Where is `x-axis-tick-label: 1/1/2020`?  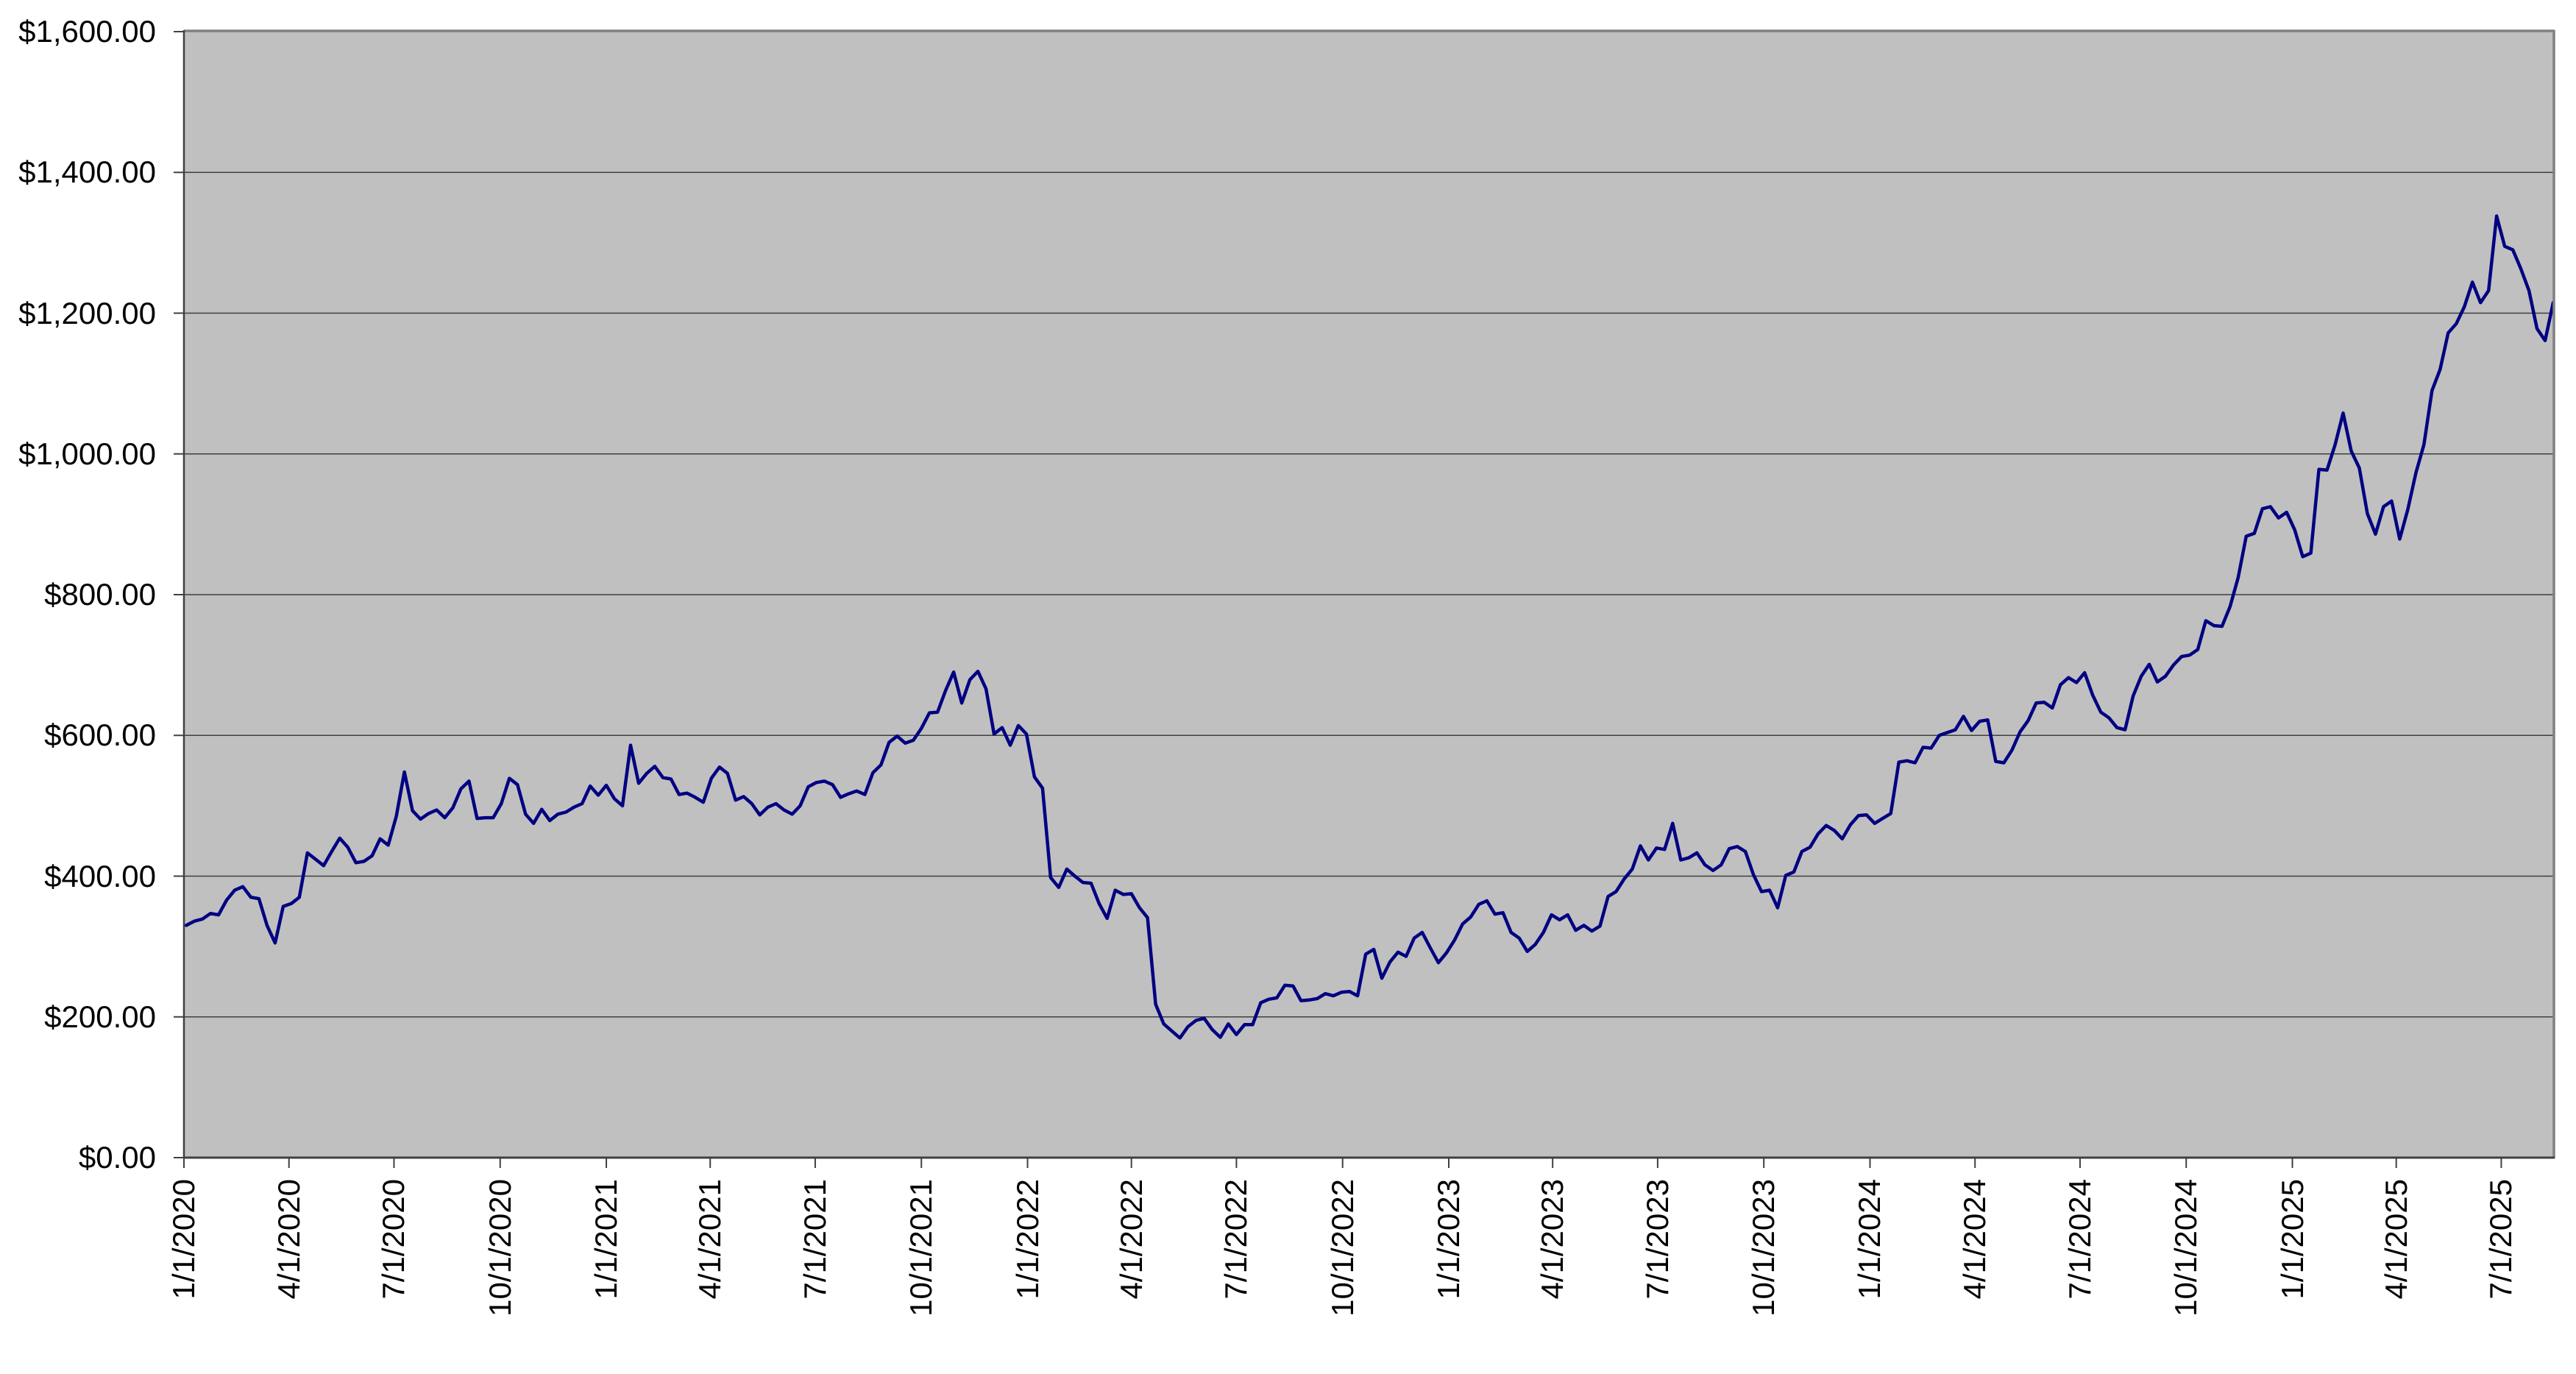
x-axis-tick-label: 1/1/2020 is located at coordinates (183, 1239).